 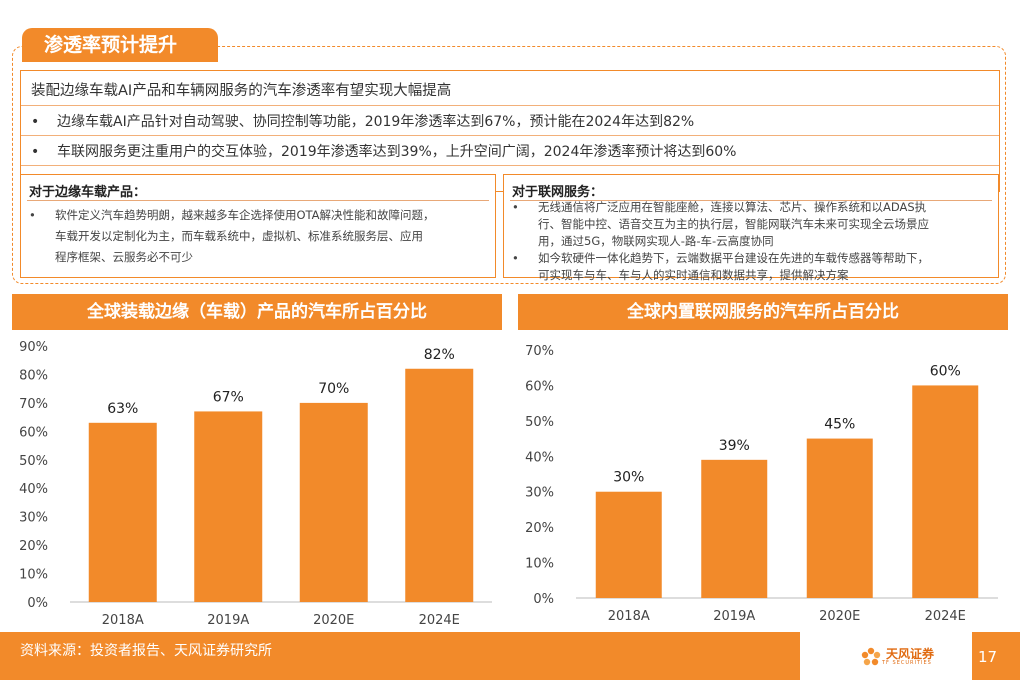 What do you see at coordinates (763, 312) in the screenshot?
I see `chart-title-network: 全球内置联网服务的汽车所占百分比` at bounding box center [763, 312].